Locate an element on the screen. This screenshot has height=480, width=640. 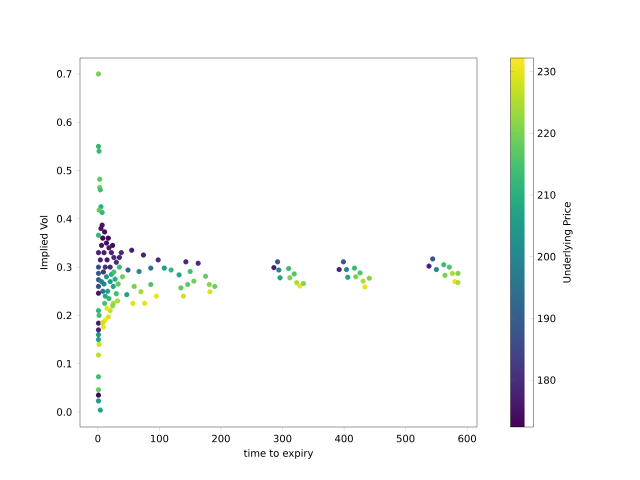
color-bar-title: Underlying Price is located at coordinates (567, 242).